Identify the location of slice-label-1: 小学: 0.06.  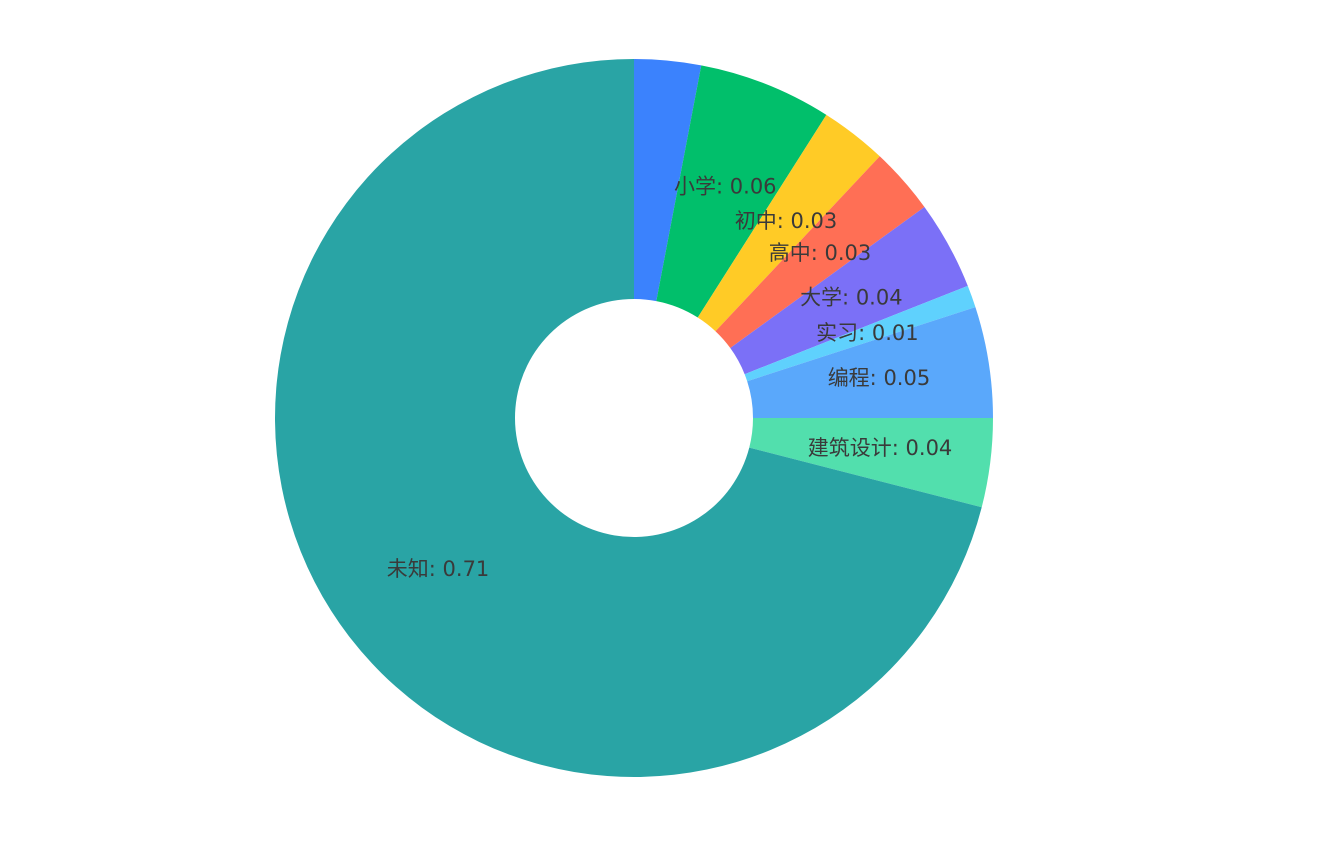
(725, 186).